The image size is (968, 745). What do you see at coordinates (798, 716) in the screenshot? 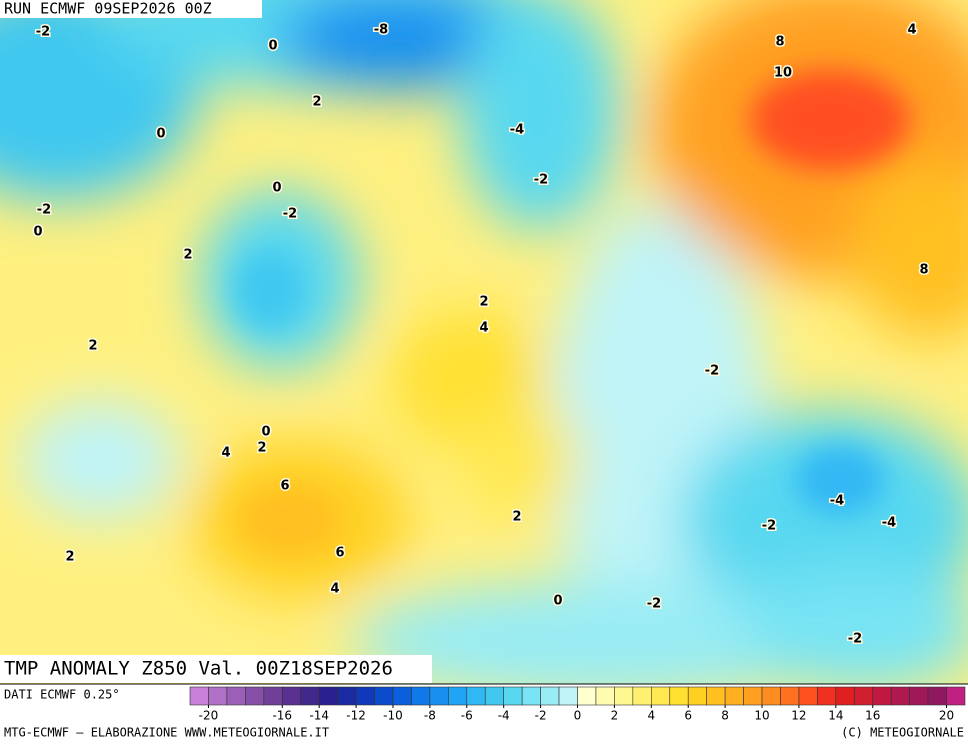
I see `colorbar-tick-label: 12` at bounding box center [798, 716].